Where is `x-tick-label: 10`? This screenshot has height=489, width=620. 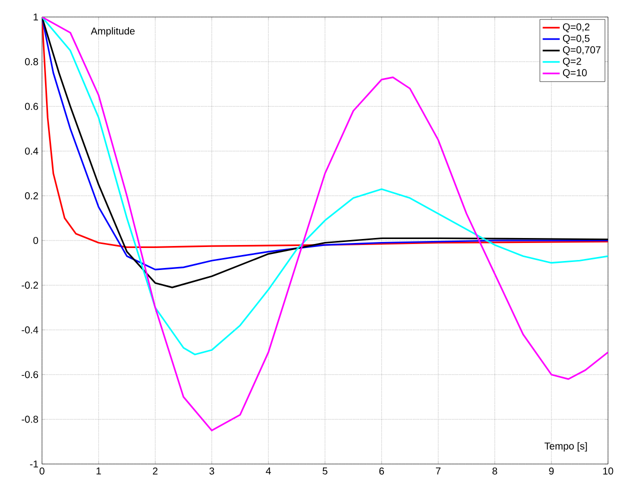 x-tick-label: 10 is located at coordinates (608, 471).